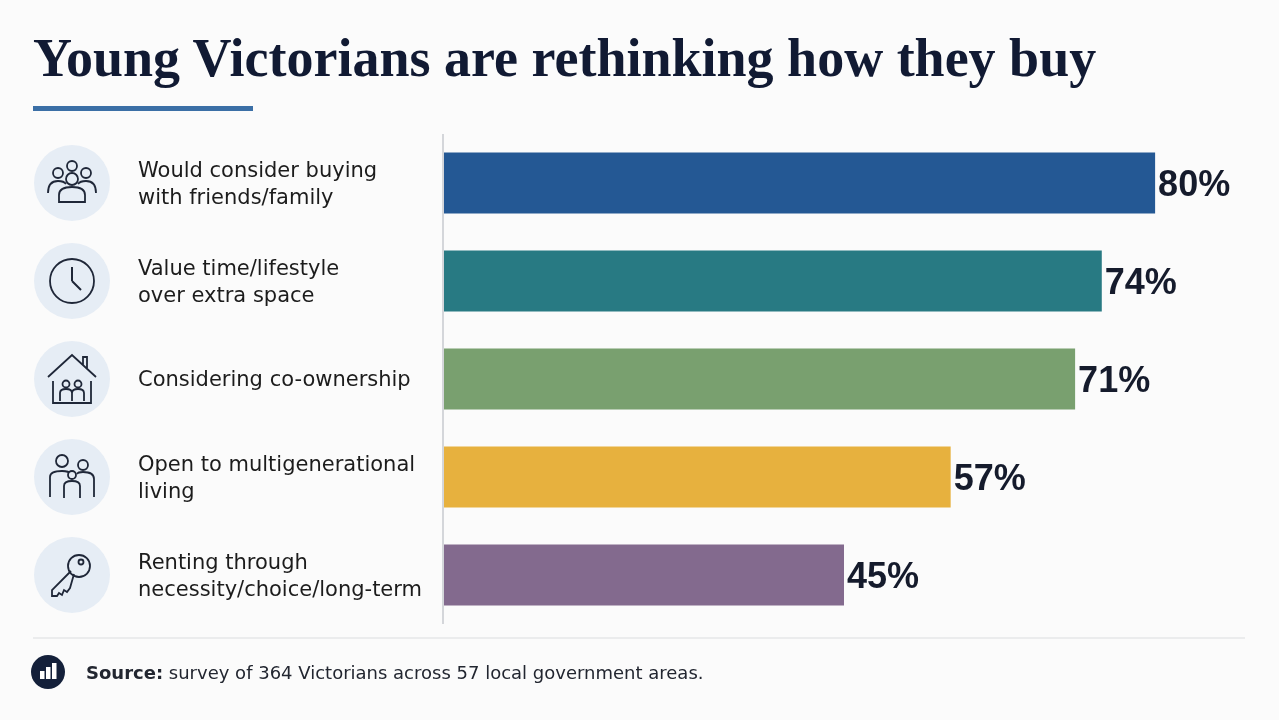 The width and height of the screenshot is (1279, 720). Describe the element at coordinates (274, 379) in the screenshot. I see `y-tick-label: Considering co-ownership` at that location.